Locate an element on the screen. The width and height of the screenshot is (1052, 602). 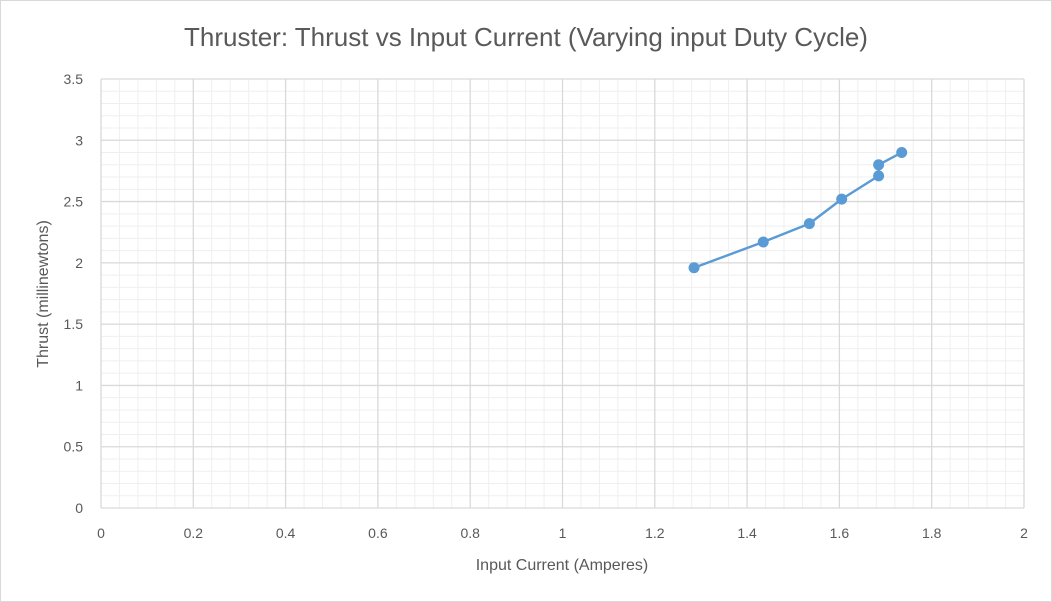
x-tick-label: 0.6 is located at coordinates (378, 533).